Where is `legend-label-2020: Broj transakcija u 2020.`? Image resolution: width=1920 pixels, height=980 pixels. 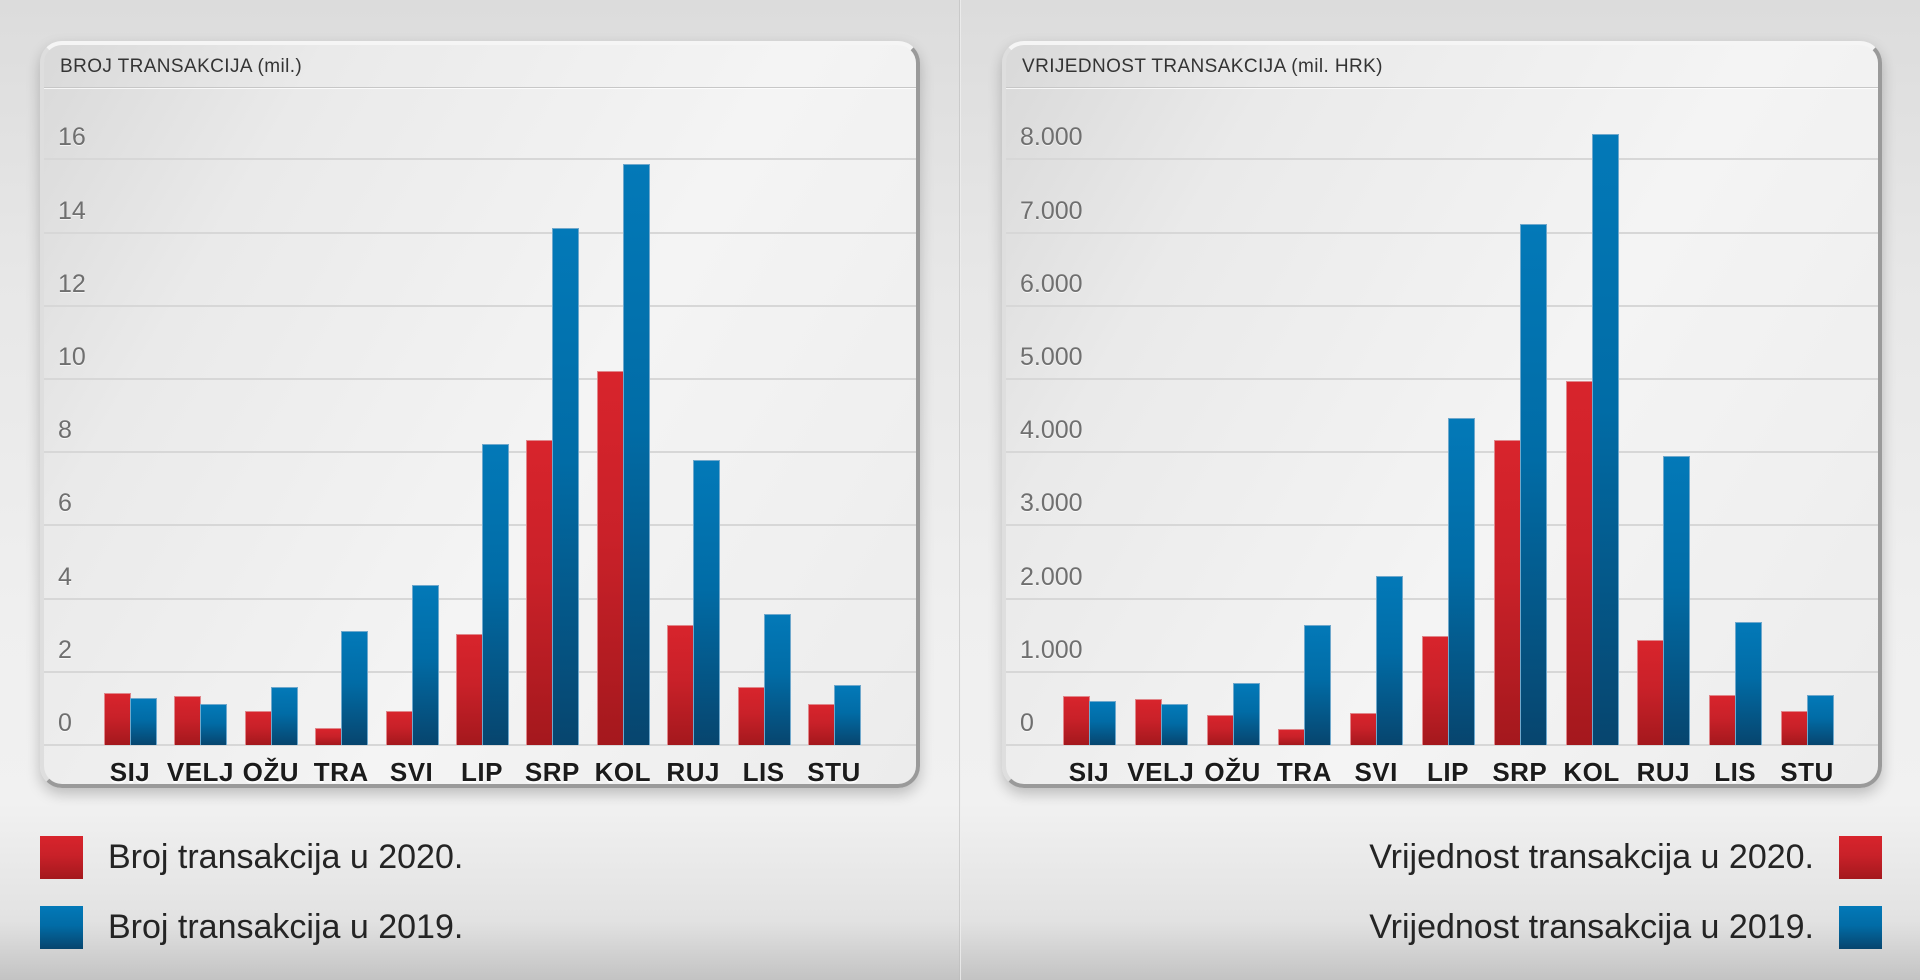 legend-label-2020: Broj transakcija u 2020. is located at coordinates (286, 856).